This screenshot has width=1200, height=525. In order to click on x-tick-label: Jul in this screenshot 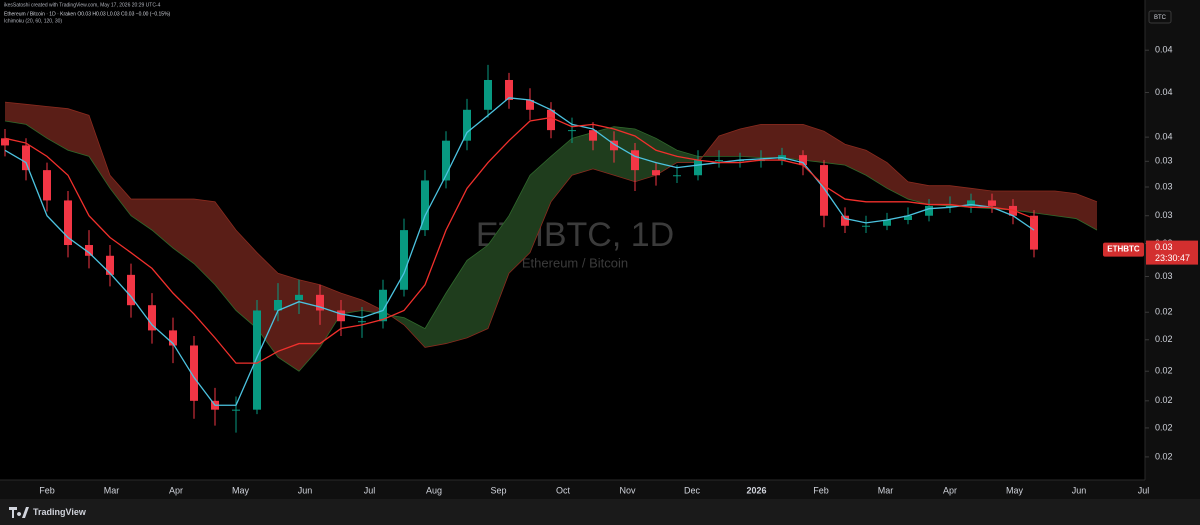, I will do `click(370, 490)`.